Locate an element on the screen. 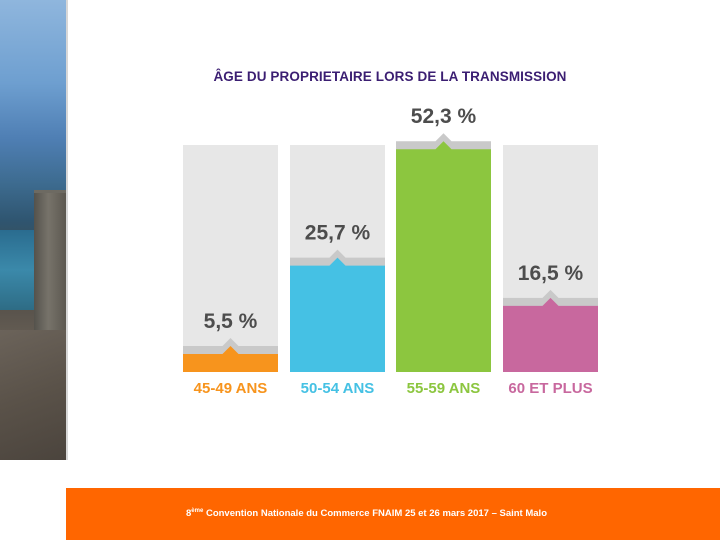 This screenshot has width=720, height=540. bar-value-label: 5,5 % is located at coordinates (231, 321).